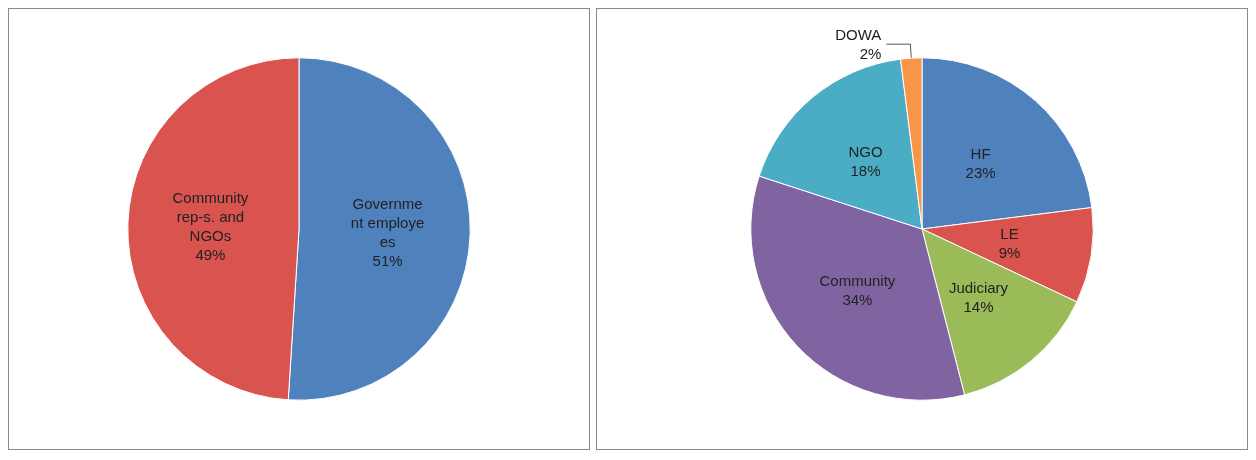  What do you see at coordinates (1009, 252) in the screenshot?
I see `data-label: 9%` at bounding box center [1009, 252].